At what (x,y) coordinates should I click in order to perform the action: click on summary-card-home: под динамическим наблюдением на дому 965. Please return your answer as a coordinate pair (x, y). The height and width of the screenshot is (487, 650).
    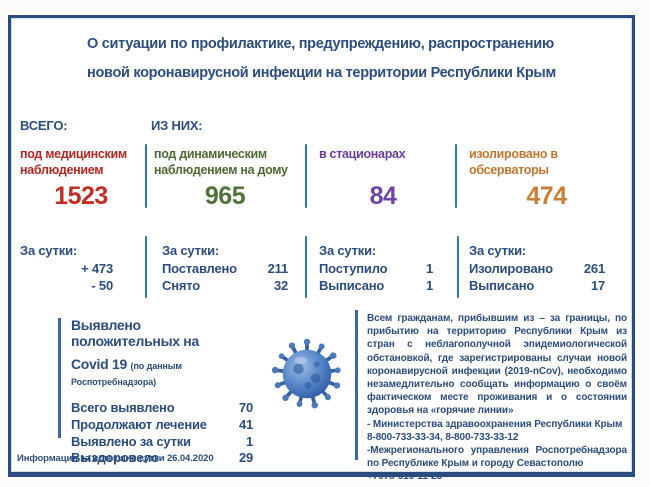
    Looking at the image, I should click on (225, 178).